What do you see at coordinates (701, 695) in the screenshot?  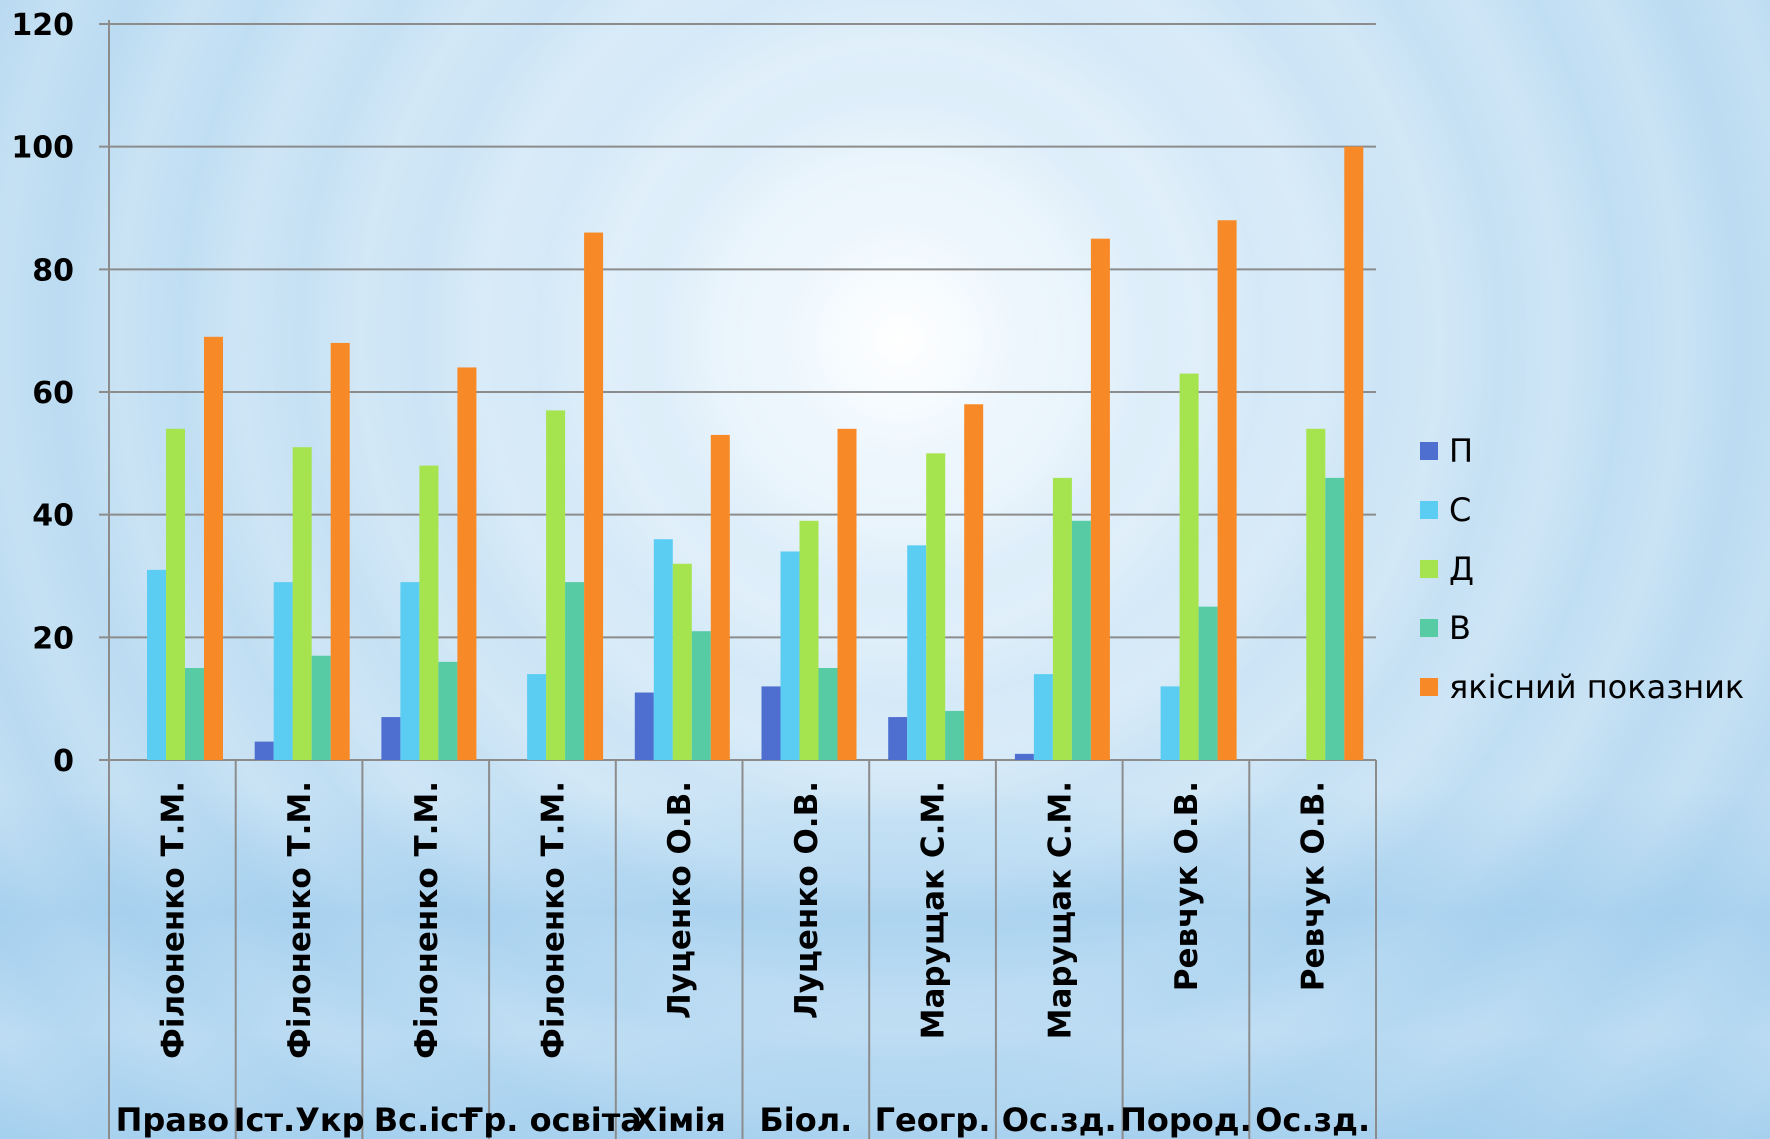 I see `bar-series3-cat4` at bounding box center [701, 695].